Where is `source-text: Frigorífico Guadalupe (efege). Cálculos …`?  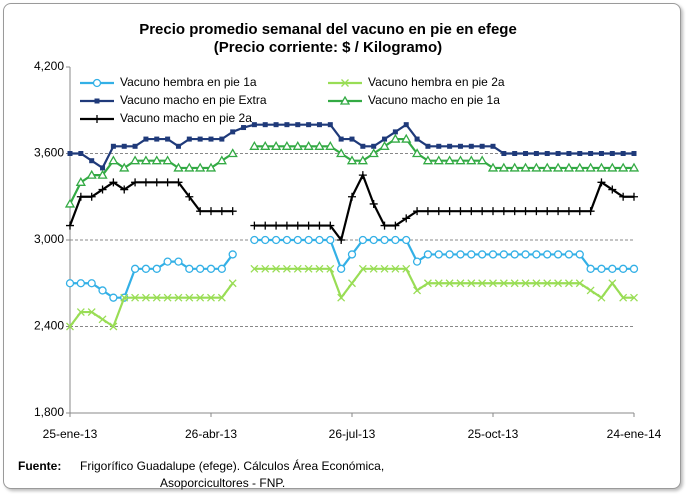
source-text: Frigorífico Guadalupe (efege). Cálculos … is located at coordinates (232, 465).